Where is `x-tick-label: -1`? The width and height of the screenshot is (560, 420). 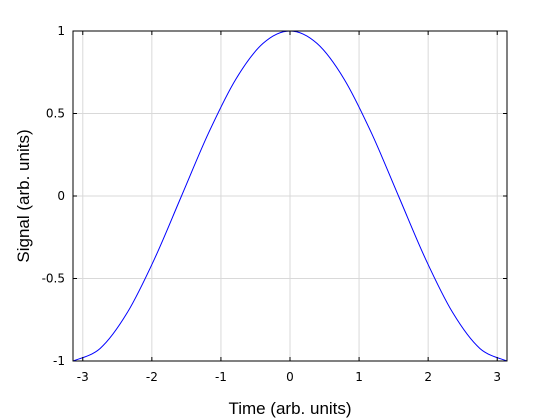
x-tick-label: -1 is located at coordinates (221, 377).